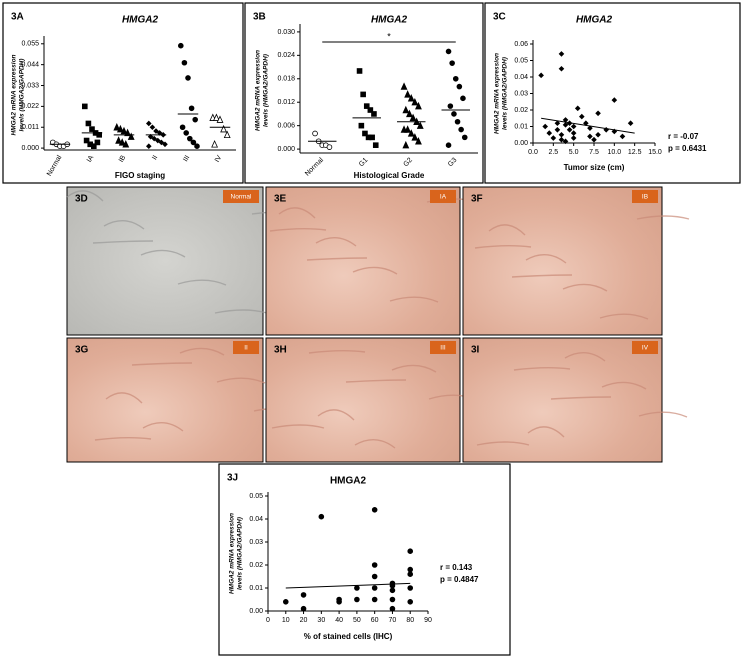 The image size is (743, 658). Describe the element at coordinates (242, 197) in the screenshot. I see `stage-tag-label: Normal` at that location.